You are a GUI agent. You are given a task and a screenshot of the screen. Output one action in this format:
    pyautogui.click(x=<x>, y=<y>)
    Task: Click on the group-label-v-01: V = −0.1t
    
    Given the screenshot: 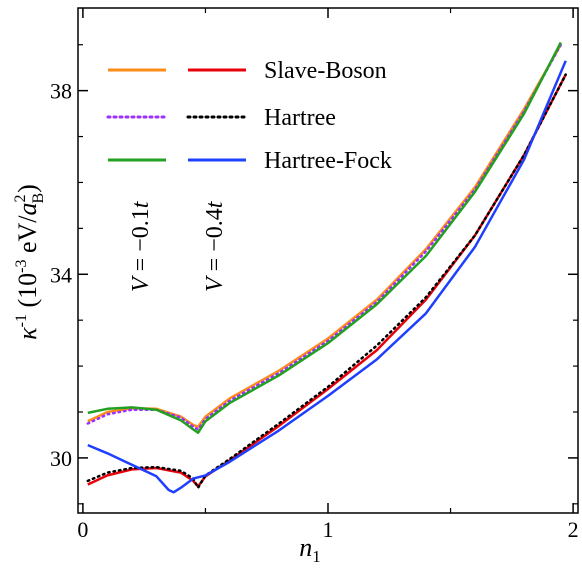 What is the action you would take?
    pyautogui.click(x=141, y=246)
    